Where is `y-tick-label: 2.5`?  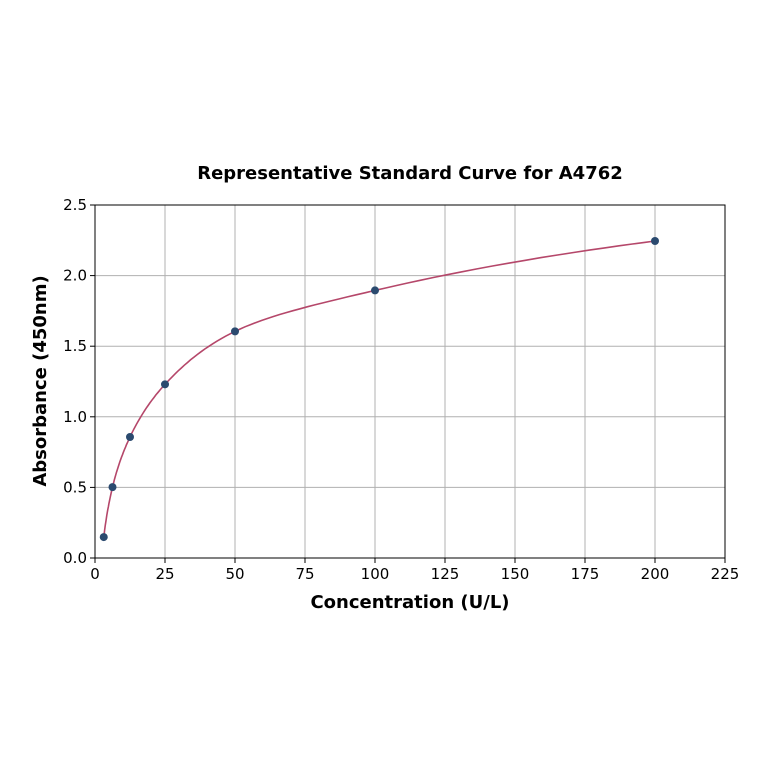
y-tick-label: 2.5 is located at coordinates (75, 205).